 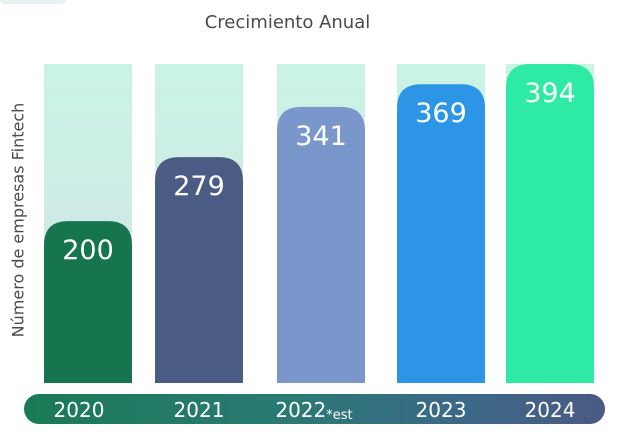 I want to click on x-axis-band, so click(x=314, y=409).